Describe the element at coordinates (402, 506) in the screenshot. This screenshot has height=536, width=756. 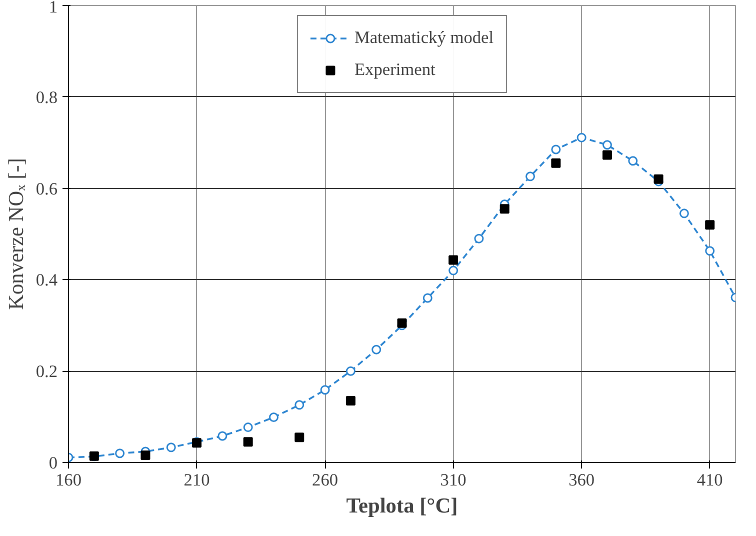
I see `x-axis-title: Teplota [°C]` at that location.